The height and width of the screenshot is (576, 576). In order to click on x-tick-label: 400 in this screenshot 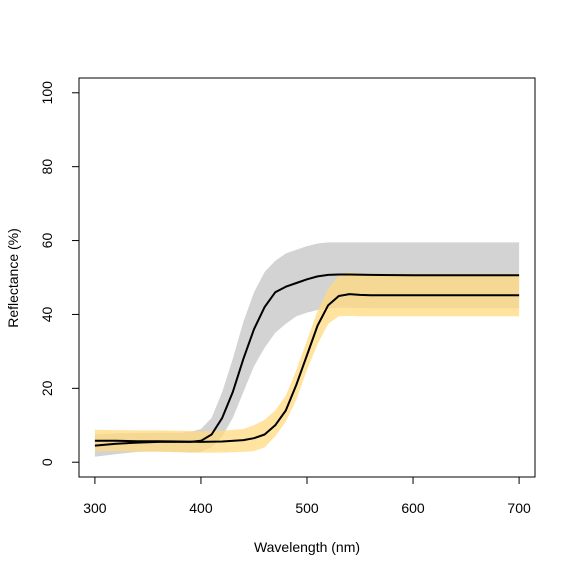, I will do `click(201, 508)`.